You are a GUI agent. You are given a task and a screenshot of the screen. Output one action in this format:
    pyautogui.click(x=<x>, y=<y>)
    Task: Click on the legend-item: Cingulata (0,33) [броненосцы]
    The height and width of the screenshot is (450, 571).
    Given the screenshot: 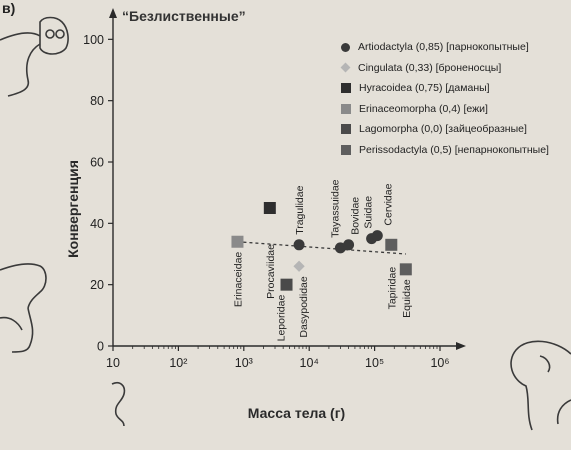 What is the action you would take?
    pyautogui.click(x=444, y=68)
    